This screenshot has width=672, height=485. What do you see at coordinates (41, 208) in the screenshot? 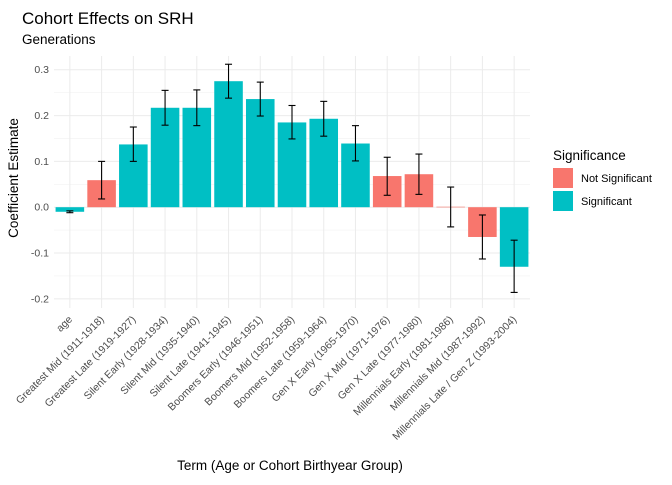
I see `y-tick-label: 0.0` at bounding box center [41, 208].